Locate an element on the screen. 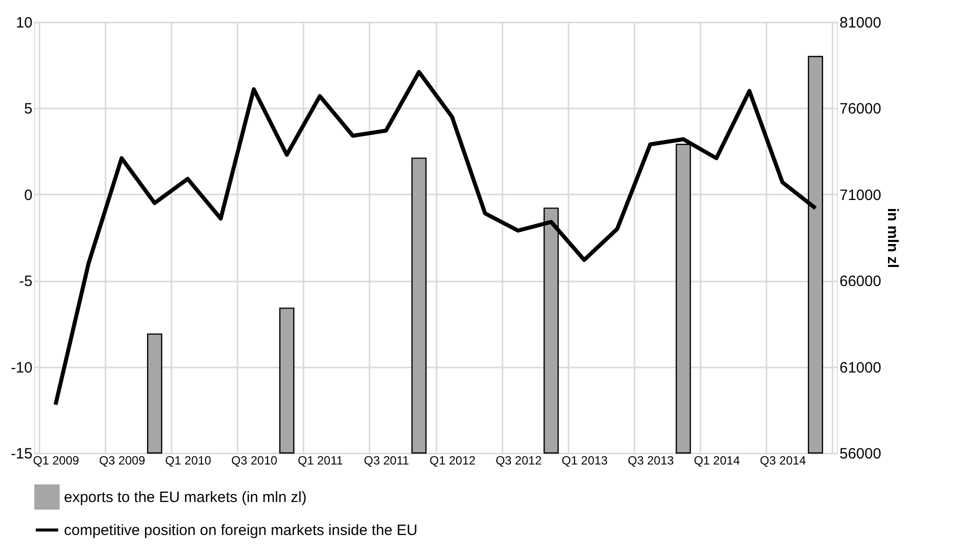 This screenshot has width=964, height=553. y-tick-label: -5 is located at coordinates (25, 281).